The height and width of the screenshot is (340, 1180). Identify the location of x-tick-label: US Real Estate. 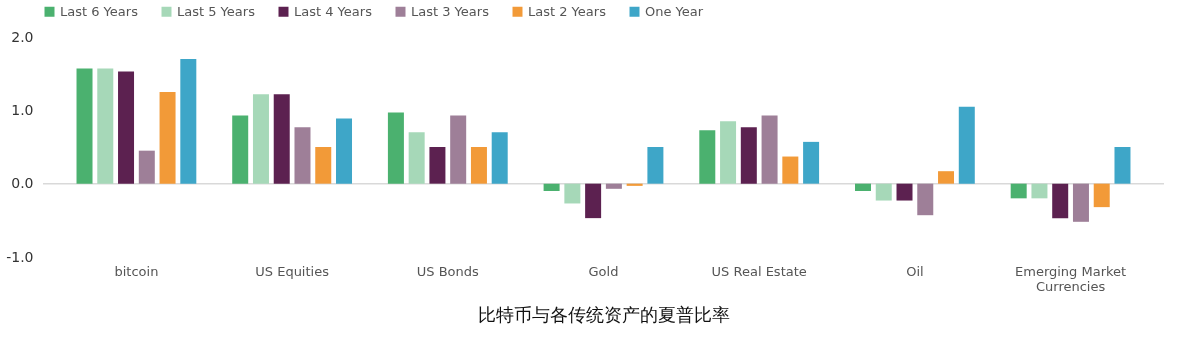
(759, 271).